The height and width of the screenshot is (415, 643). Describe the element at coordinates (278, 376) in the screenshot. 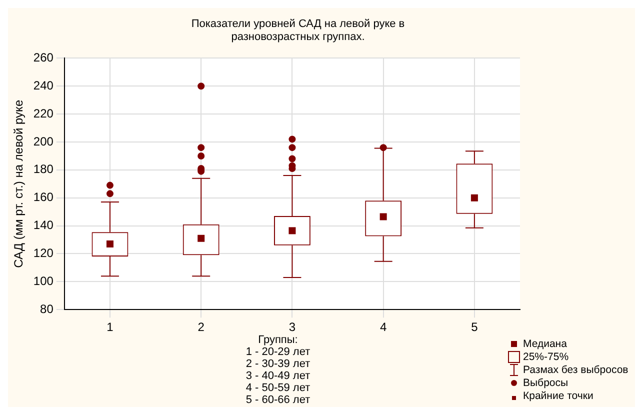

I see `text: 3 - 40-49 лет` at that location.